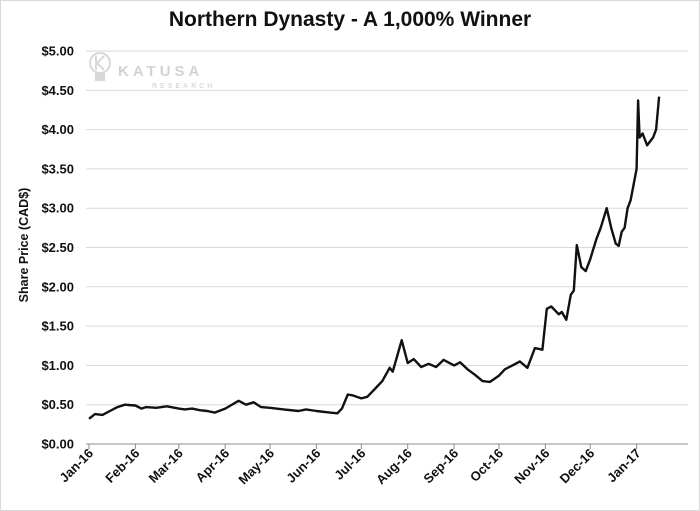 Image resolution: width=700 pixels, height=511 pixels. I want to click on x-tick-label: Feb-16, so click(122, 466).